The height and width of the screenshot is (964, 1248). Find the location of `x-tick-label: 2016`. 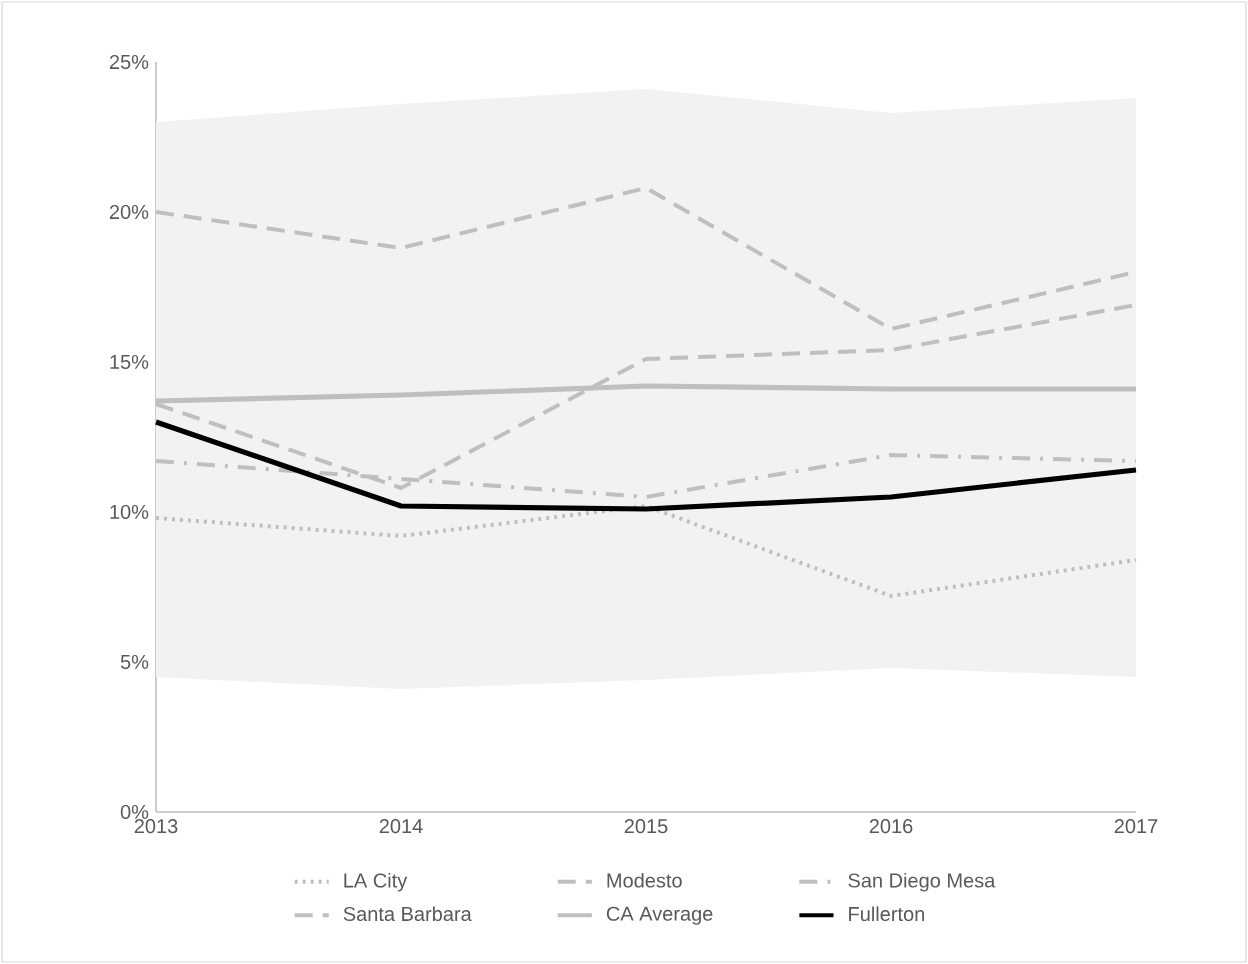

x-tick-label: 2016 is located at coordinates (891, 826).